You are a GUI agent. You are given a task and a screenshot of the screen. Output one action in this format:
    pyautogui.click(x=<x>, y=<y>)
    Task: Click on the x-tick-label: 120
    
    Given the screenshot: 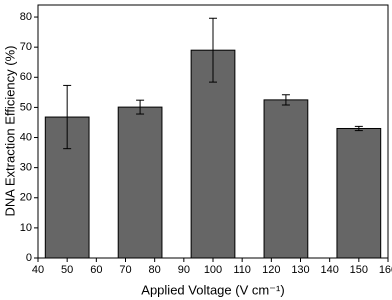 What is the action you would take?
    pyautogui.click(x=271, y=270)
    